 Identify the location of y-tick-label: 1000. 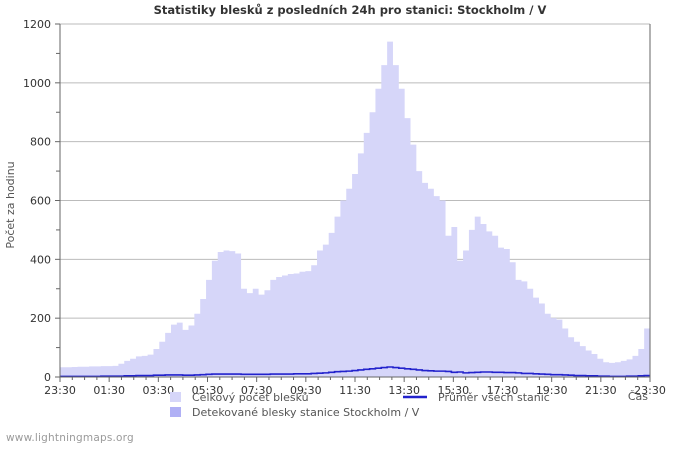
(37, 83).